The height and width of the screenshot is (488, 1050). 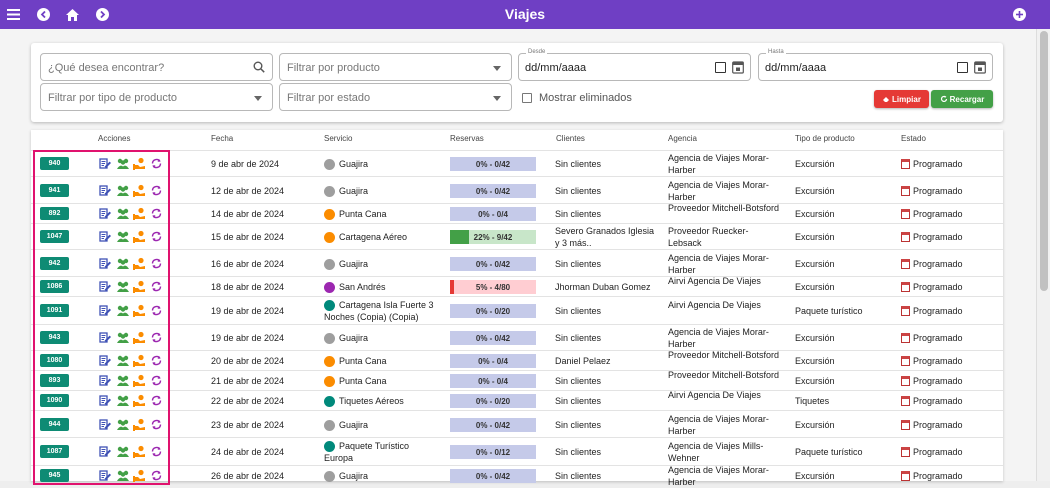 What do you see at coordinates (338, 138) in the screenshot?
I see `header-servicio: Servicio` at bounding box center [338, 138].